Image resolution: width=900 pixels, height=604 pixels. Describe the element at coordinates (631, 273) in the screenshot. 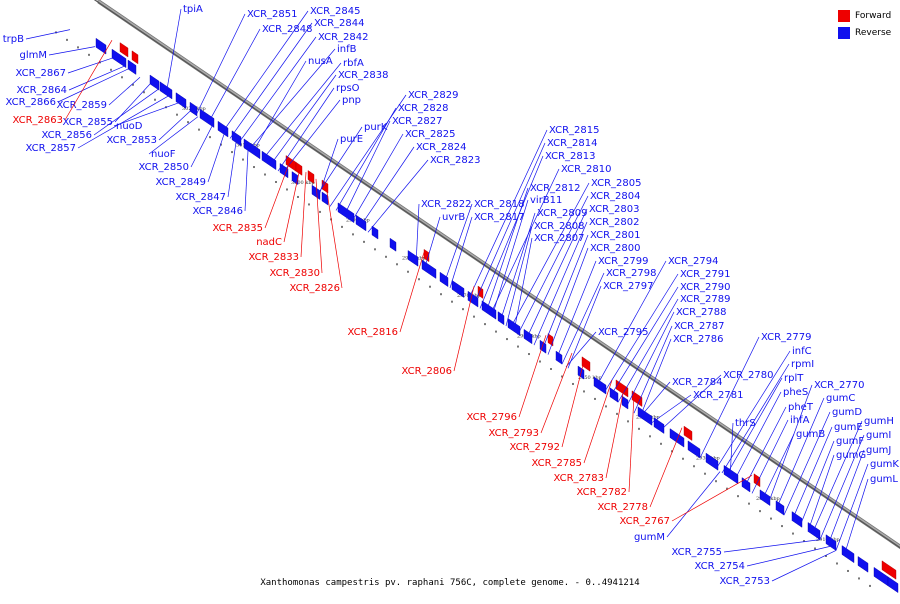

I see `reverse-gene-label: XCR_2798` at that location.